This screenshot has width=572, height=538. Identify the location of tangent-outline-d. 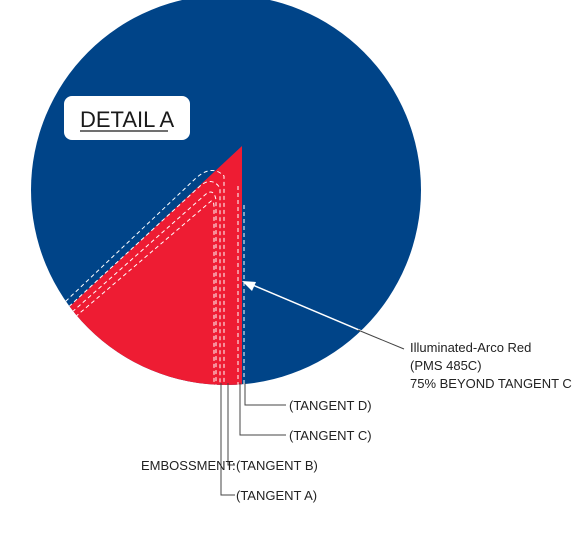
(134, 292).